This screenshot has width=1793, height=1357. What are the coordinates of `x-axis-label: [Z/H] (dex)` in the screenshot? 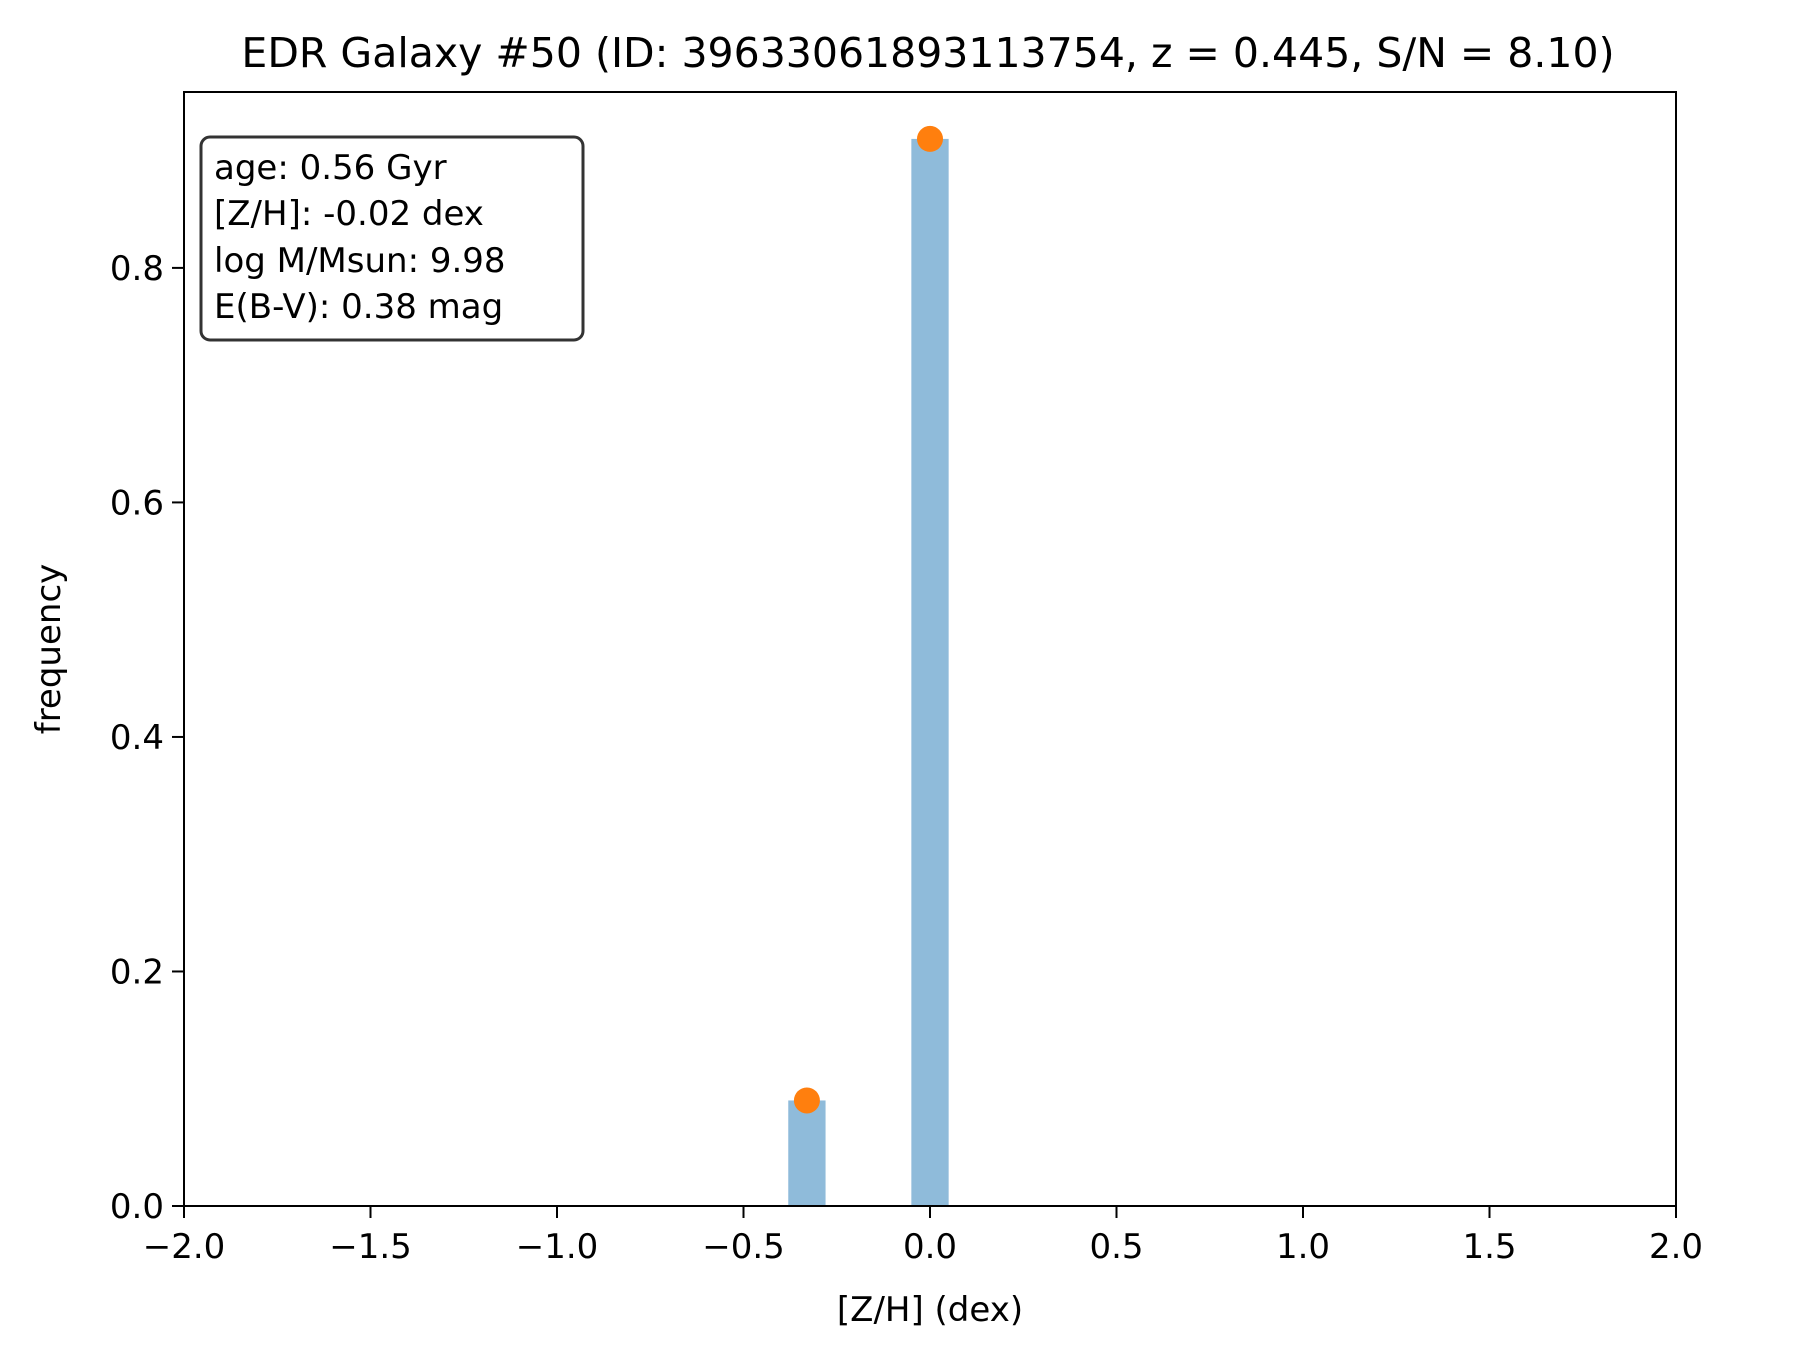 It's located at (930, 1310).